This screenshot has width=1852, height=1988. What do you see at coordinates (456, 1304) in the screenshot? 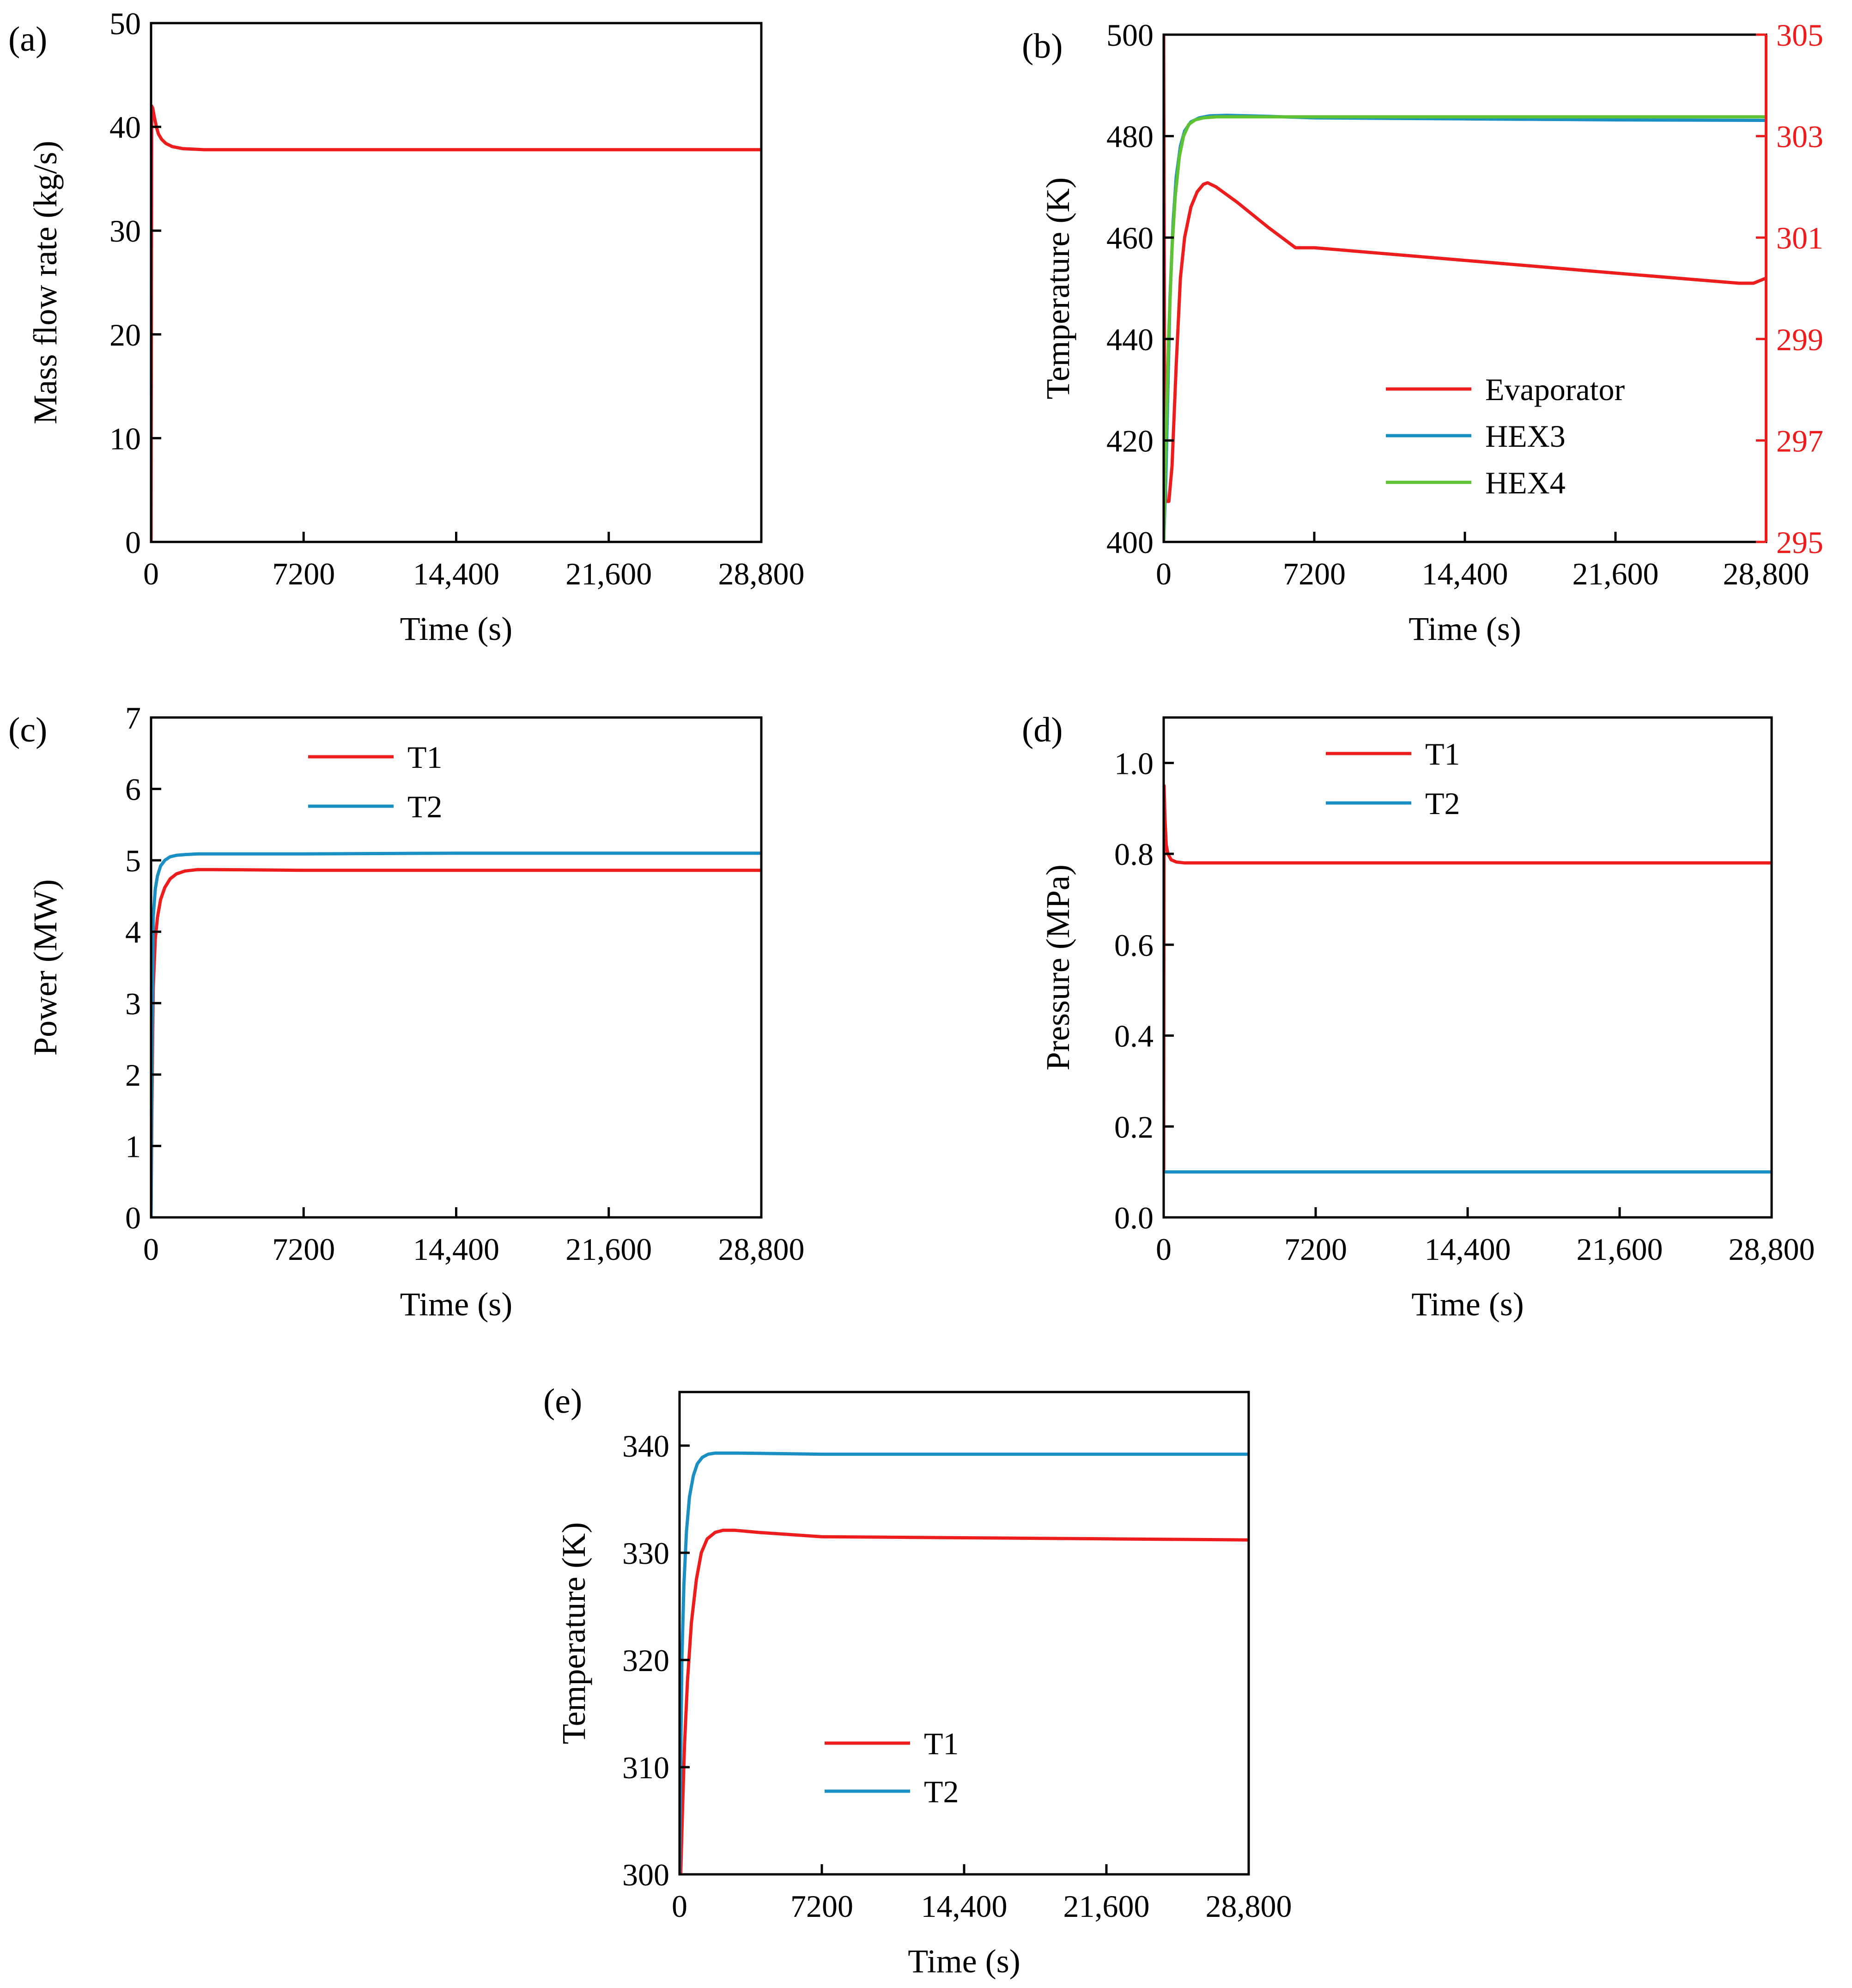
I see `panel-c-x-axis-title: Time (s)` at bounding box center [456, 1304].